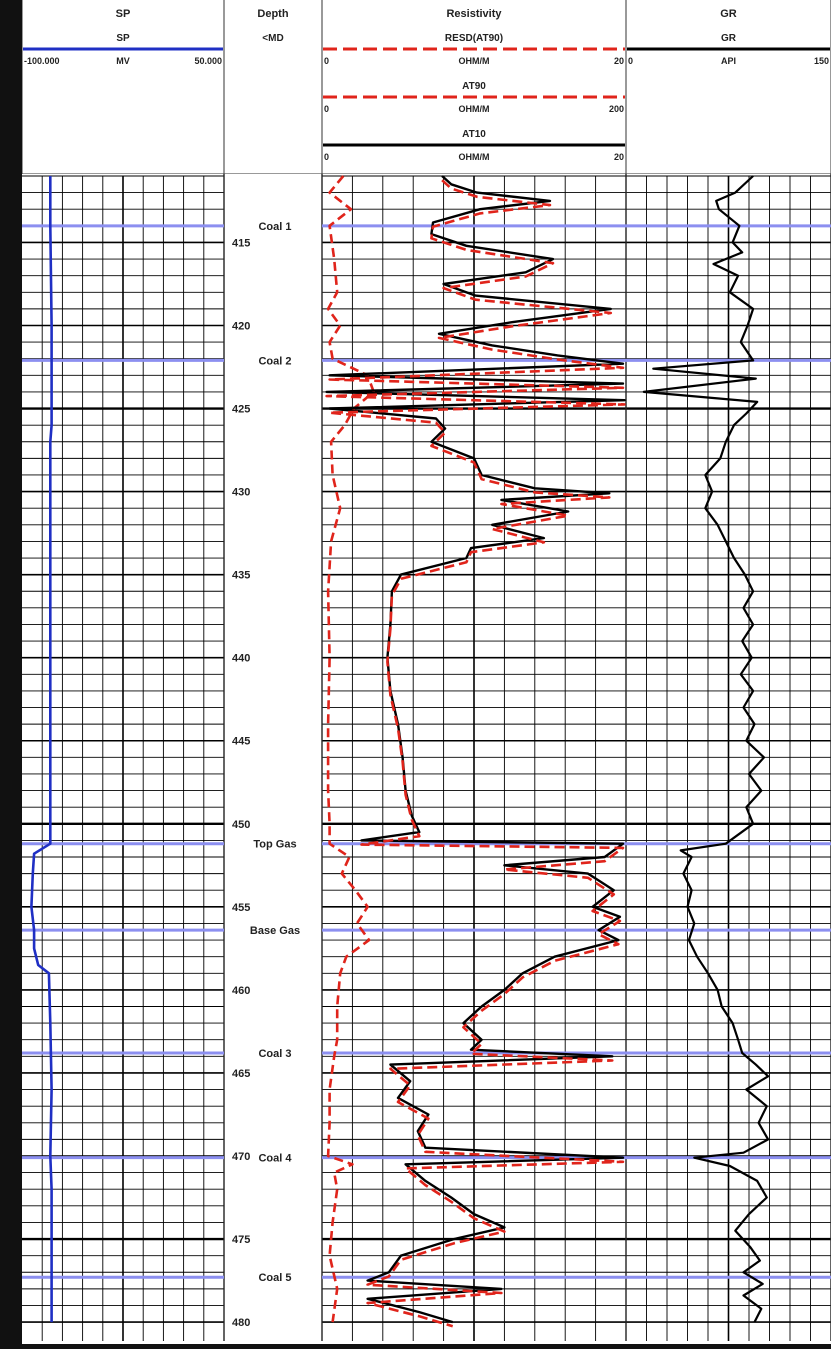 The width and height of the screenshot is (831, 1349). I want to click on shallow-resistivity-curve, so click(351, 749).